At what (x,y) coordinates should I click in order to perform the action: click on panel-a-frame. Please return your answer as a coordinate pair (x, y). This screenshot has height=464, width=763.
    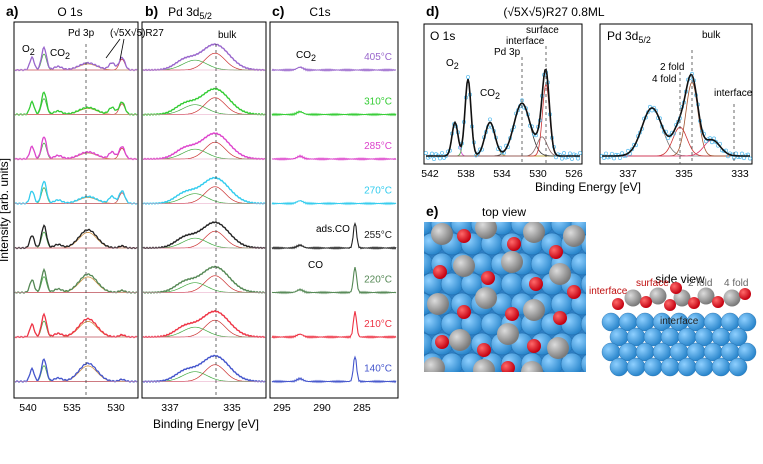
    Looking at the image, I should click on (76, 210).